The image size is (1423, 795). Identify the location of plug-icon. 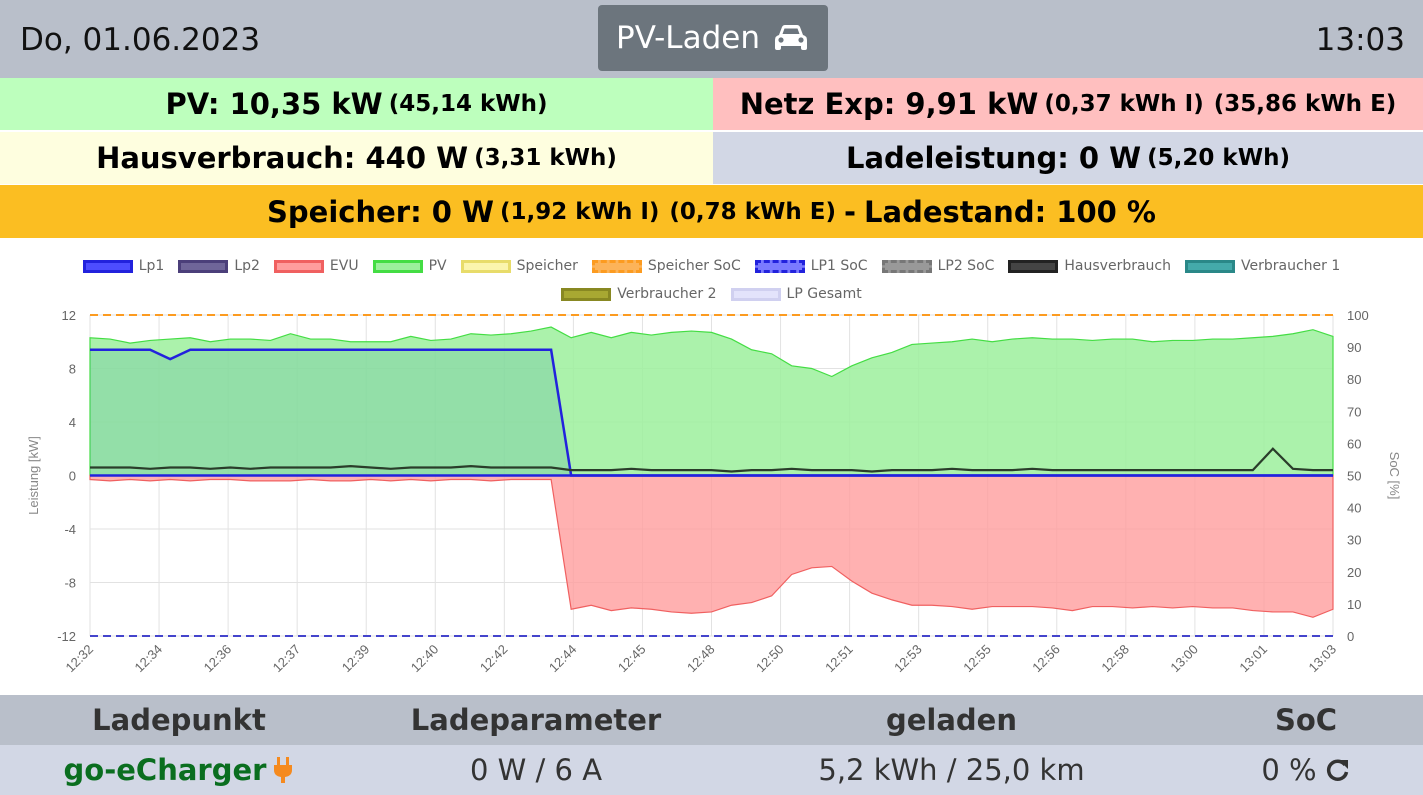
(283, 770).